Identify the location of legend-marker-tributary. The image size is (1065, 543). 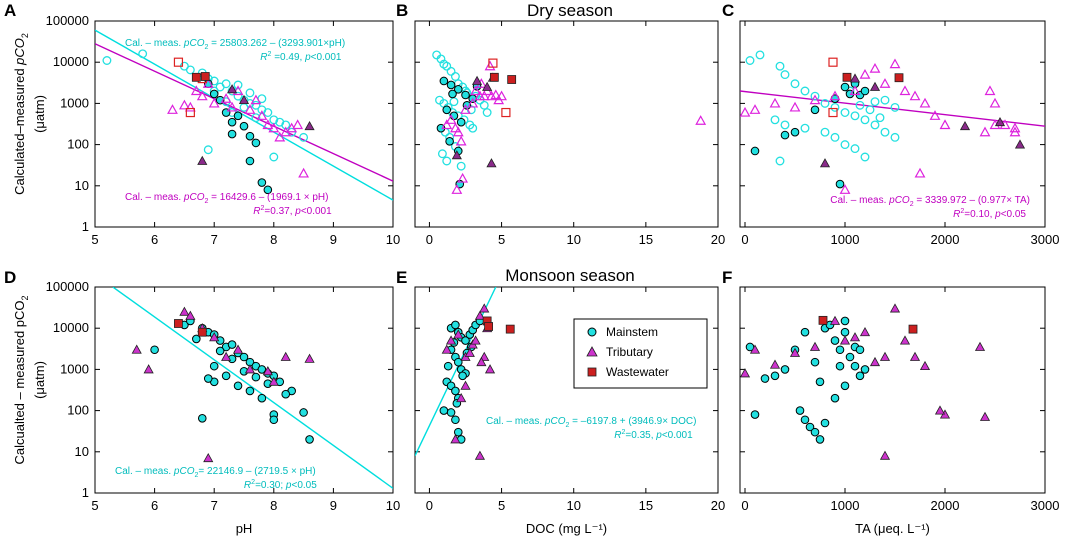
(592, 351).